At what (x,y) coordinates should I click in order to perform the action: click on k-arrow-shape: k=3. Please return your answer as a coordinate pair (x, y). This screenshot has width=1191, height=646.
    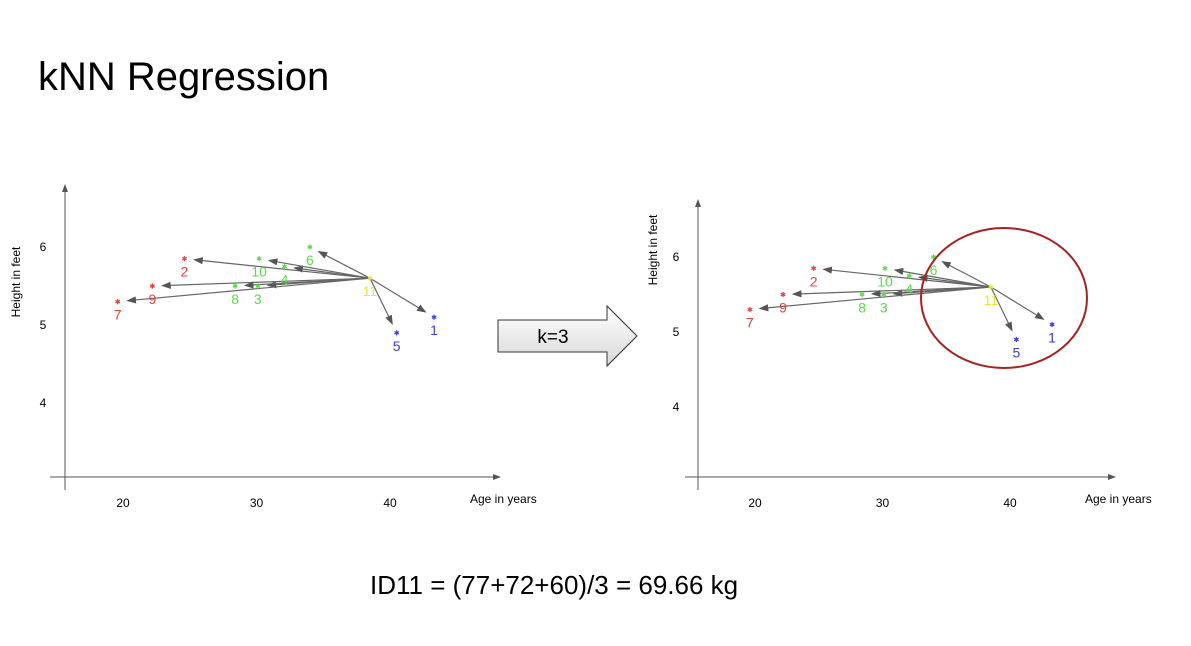
    Looking at the image, I should click on (567, 336).